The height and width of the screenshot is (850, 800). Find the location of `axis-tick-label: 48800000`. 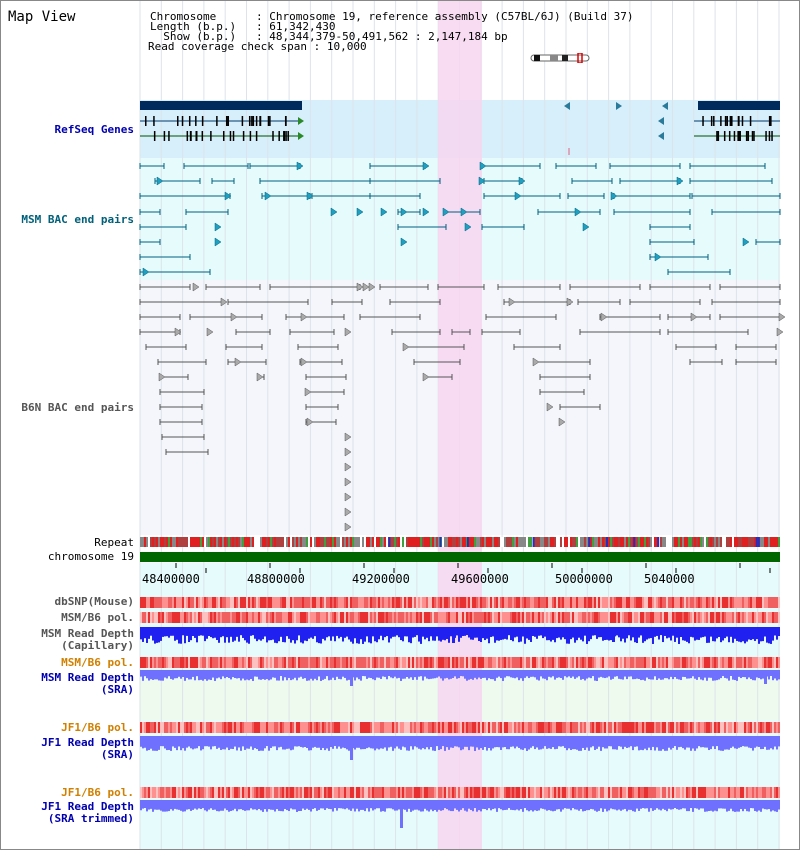

axis-tick-label: 48800000 is located at coordinates (276, 579).